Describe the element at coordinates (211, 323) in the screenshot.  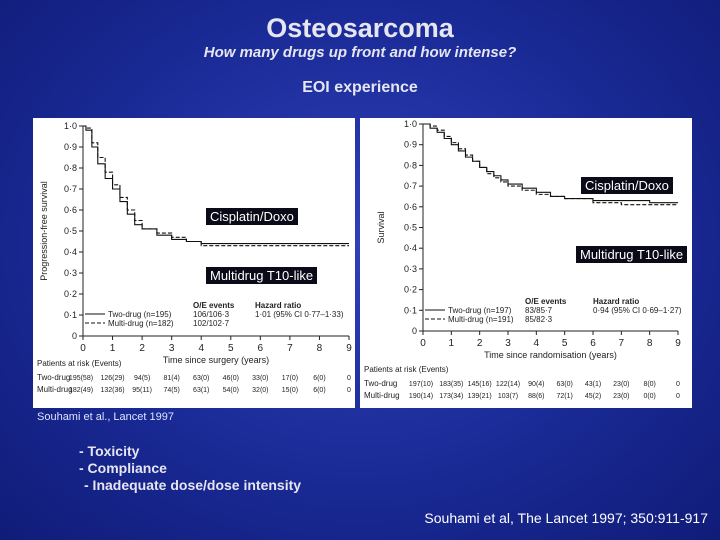
I see `left-legend-oe-value: 102/102·7` at that location.